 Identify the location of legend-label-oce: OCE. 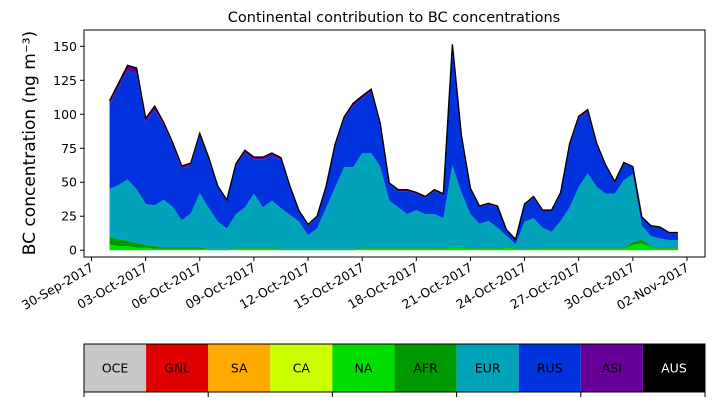
(115, 368).